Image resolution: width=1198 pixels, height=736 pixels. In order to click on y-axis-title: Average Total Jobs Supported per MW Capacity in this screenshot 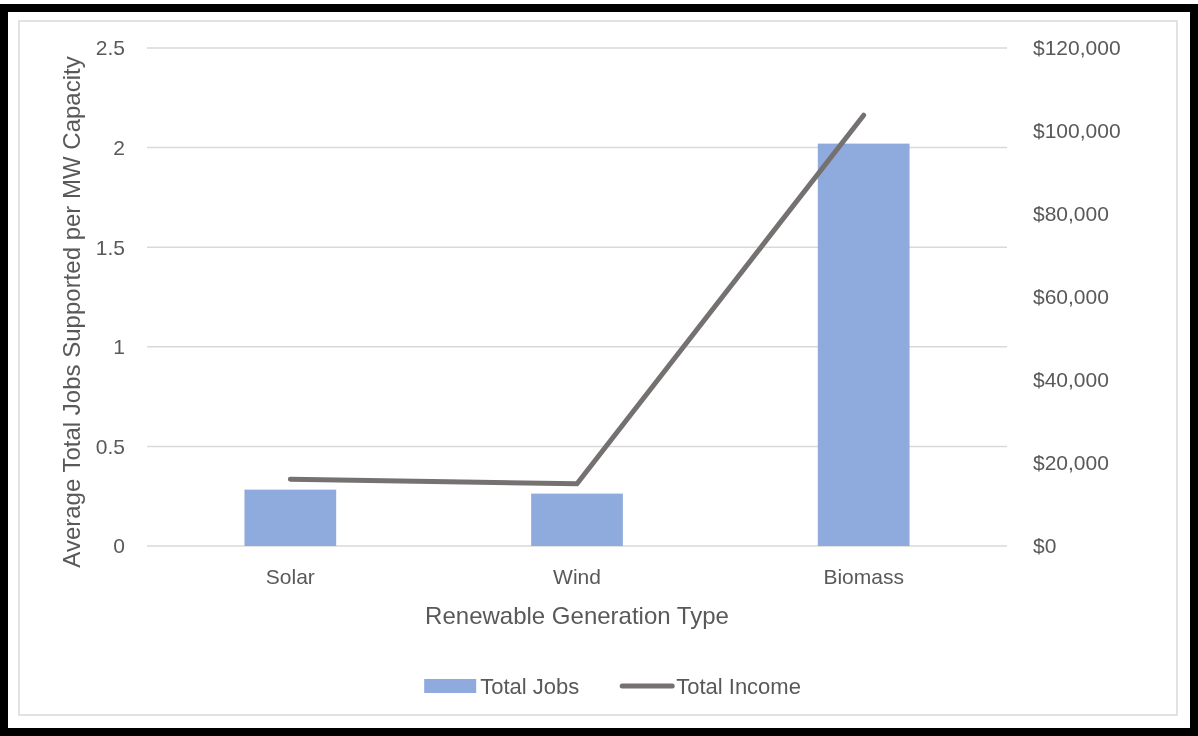, I will do `click(72, 312)`.